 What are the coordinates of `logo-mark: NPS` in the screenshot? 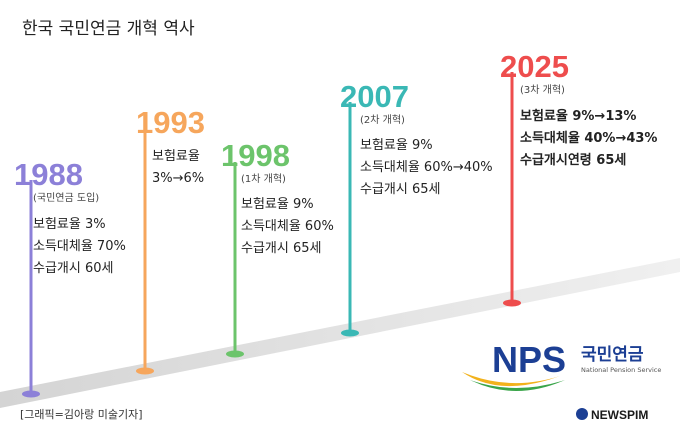 It's located at (529, 359).